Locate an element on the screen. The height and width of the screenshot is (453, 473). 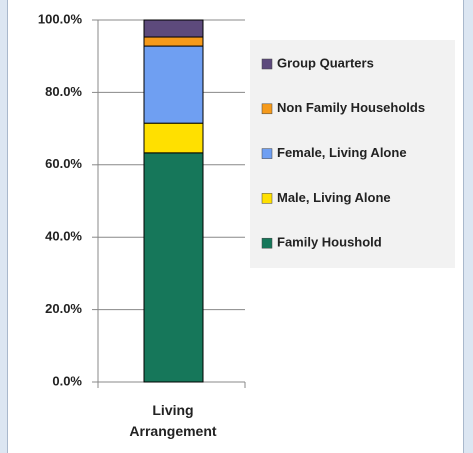
legend-label: Family Houshold is located at coordinates (329, 242).